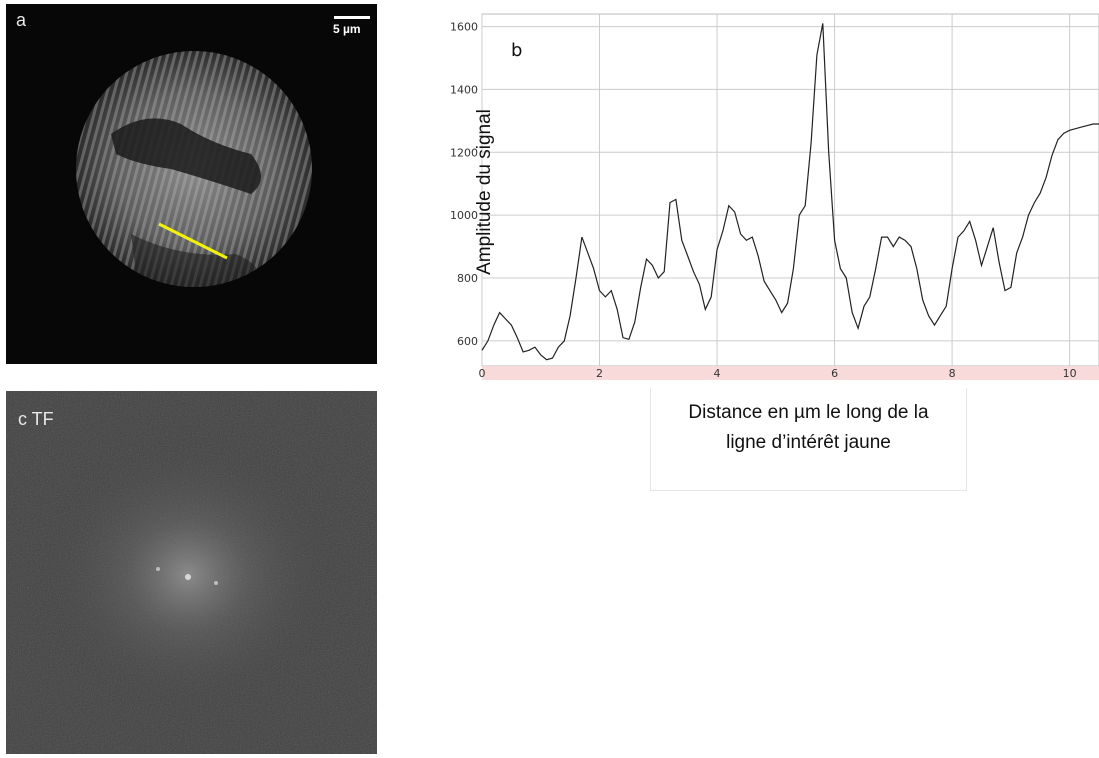 This screenshot has width=1099, height=758. I want to click on panel-b-label: b, so click(516, 50).